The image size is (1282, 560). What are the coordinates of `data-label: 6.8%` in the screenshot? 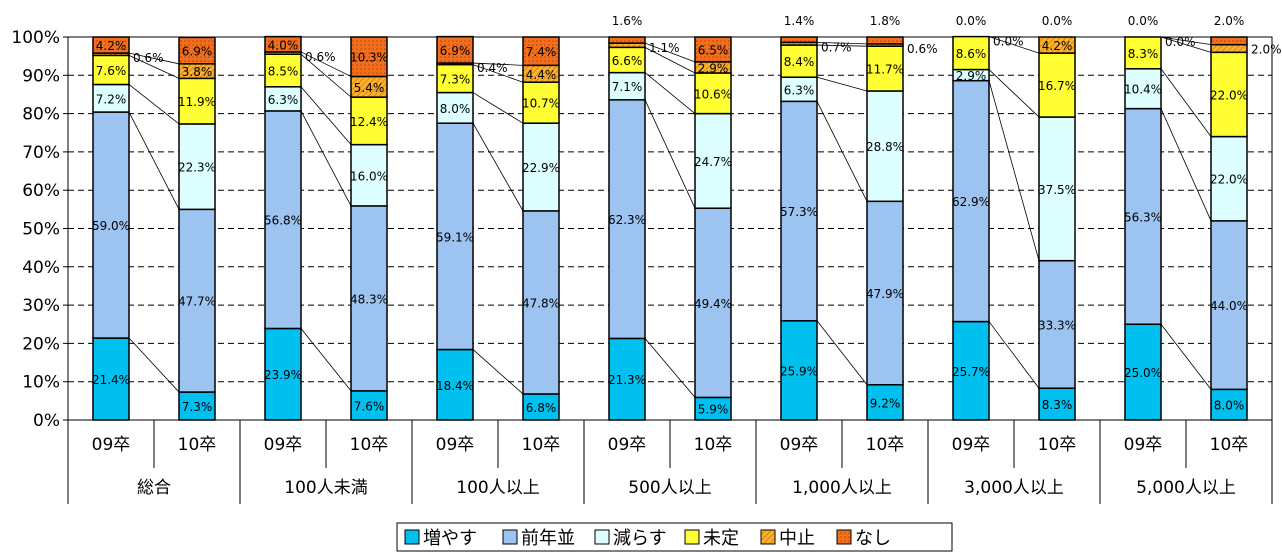 It's located at (541, 408).